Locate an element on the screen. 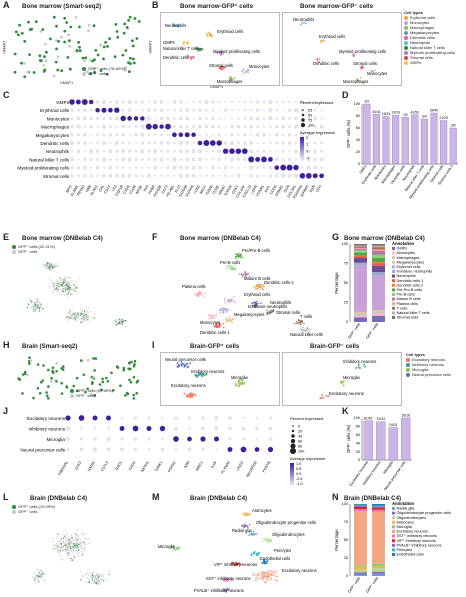 Image resolution: width=466 pixels, height=597 pixels. legend-label: Oligodendrocyte progenitor cells is located at coordinates (424, 513).